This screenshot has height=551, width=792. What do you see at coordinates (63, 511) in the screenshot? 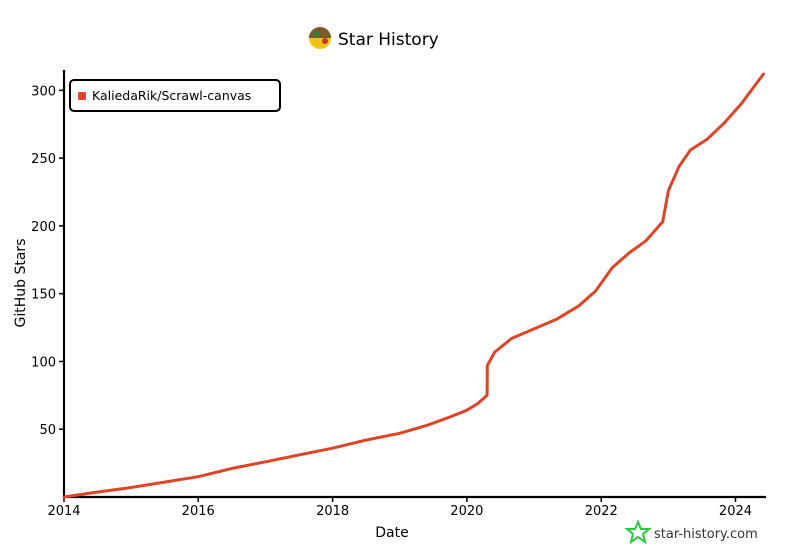
I see `x-tick-label: 2014` at bounding box center [63, 511].